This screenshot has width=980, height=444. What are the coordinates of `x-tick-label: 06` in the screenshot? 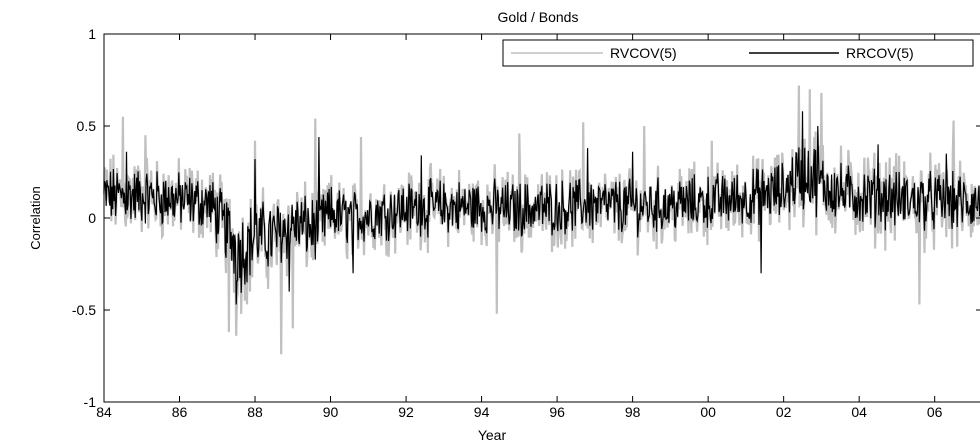 It's located at (935, 412).